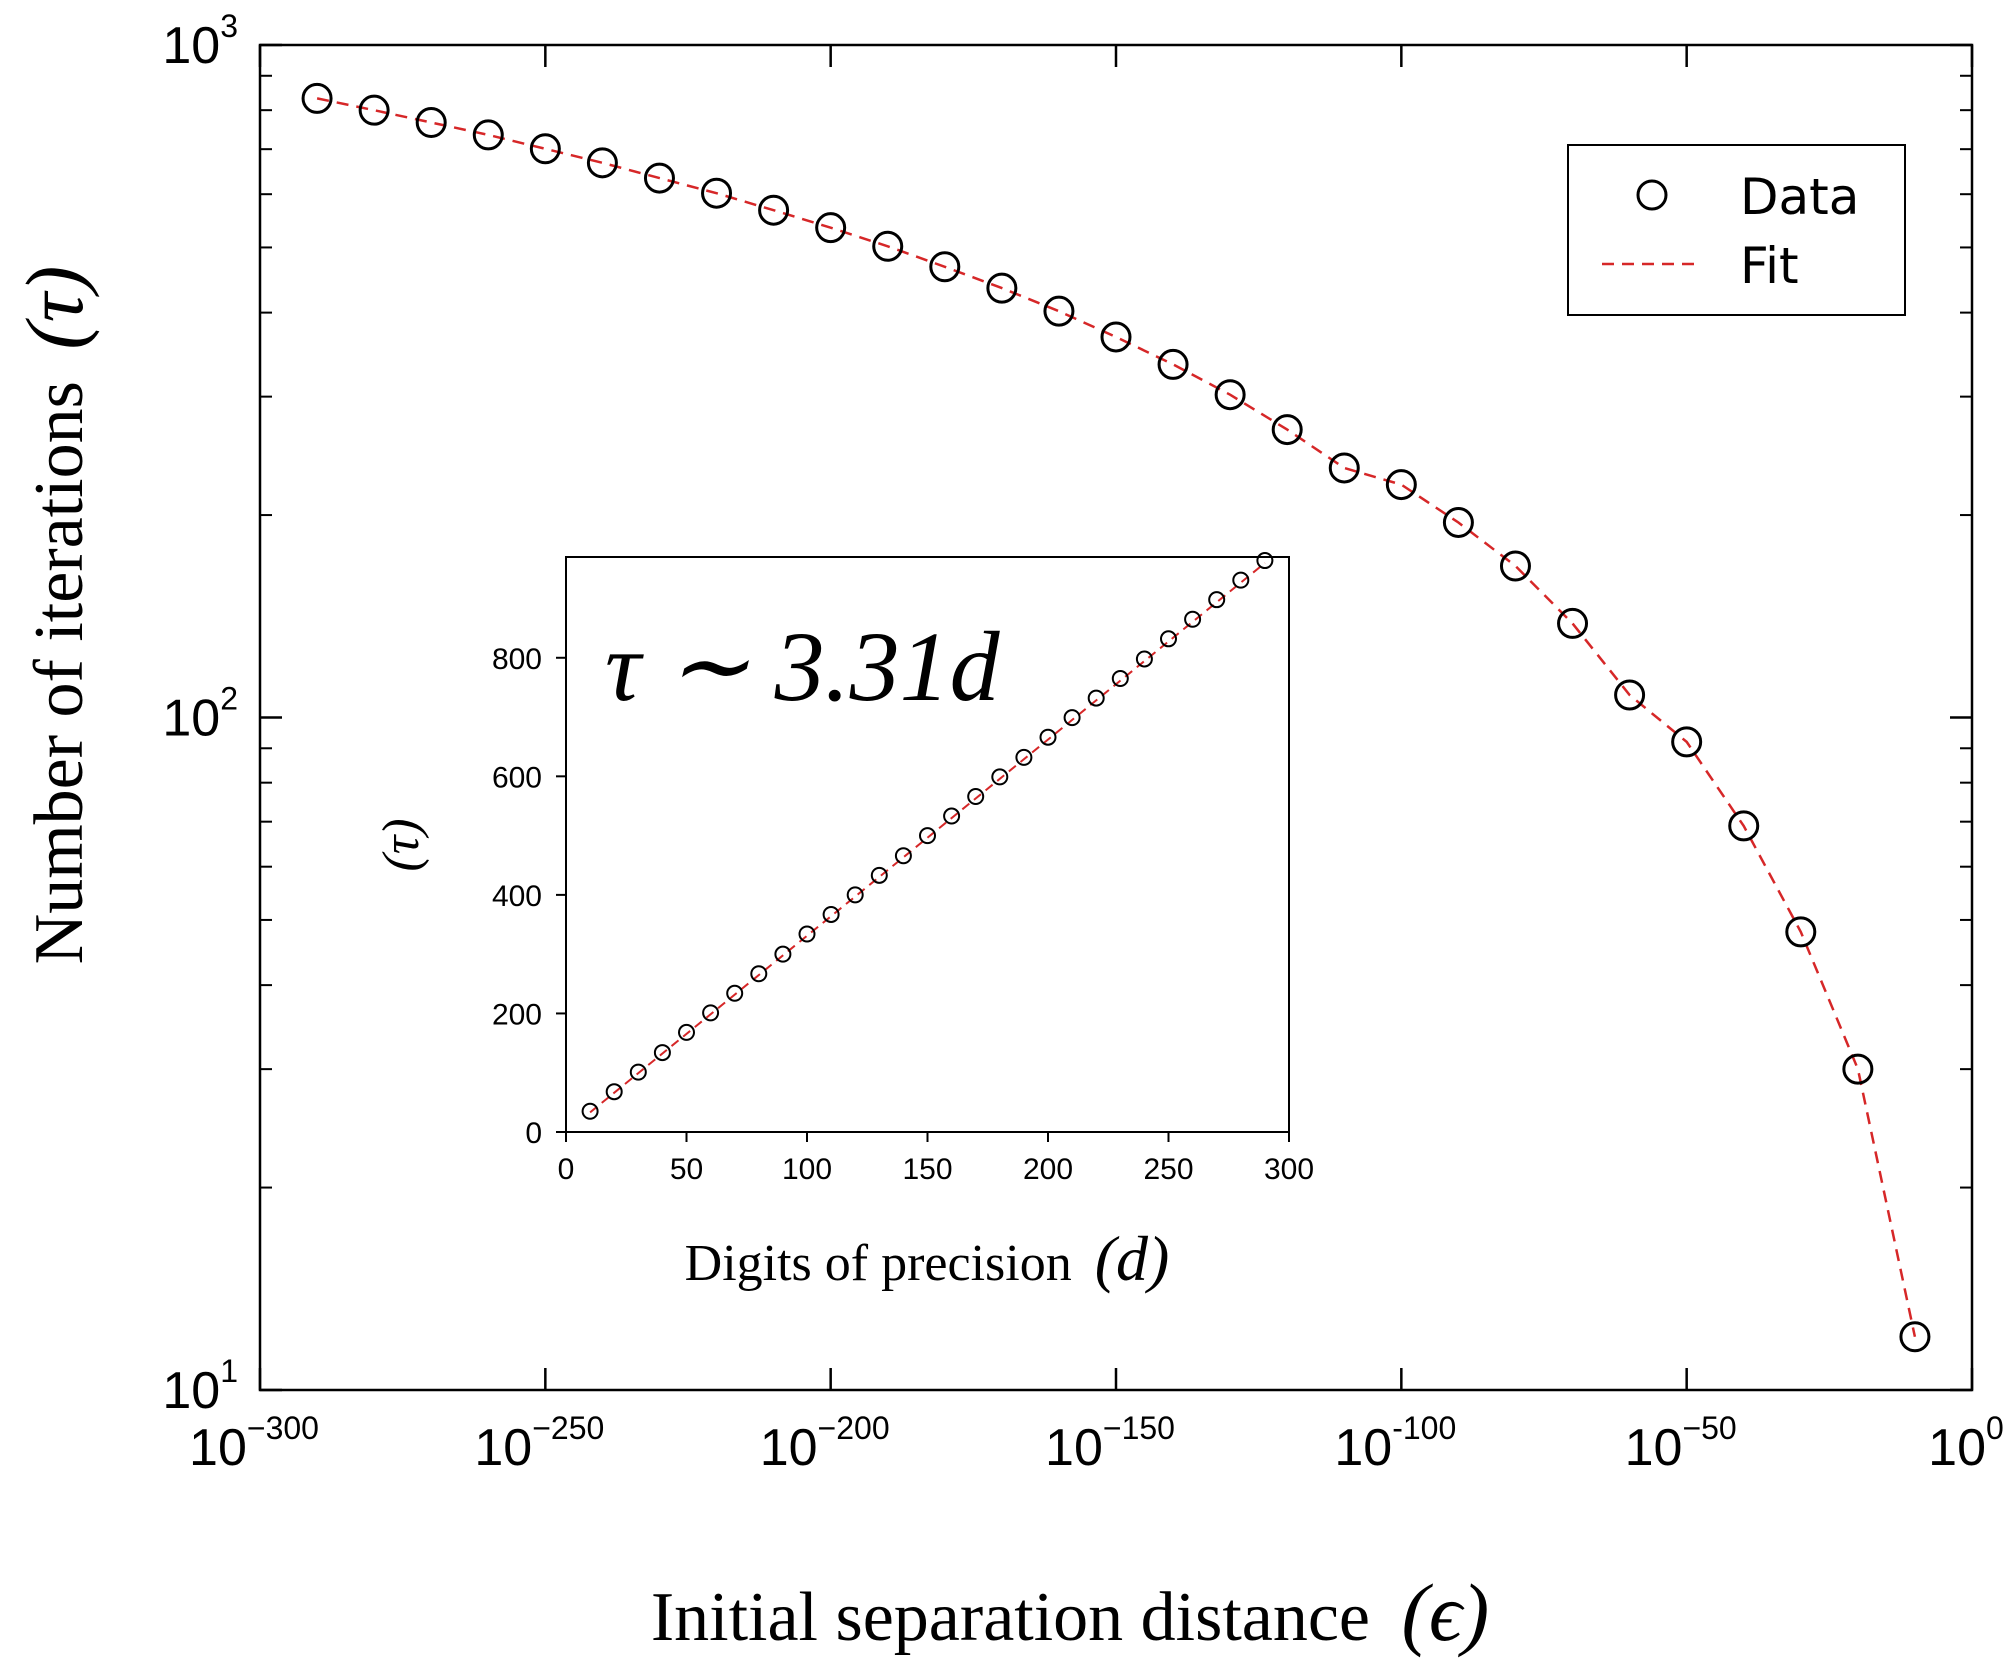 The image size is (2016, 1668). Describe the element at coordinates (1736, 230) in the screenshot. I see `legend: Data Fit` at that location.